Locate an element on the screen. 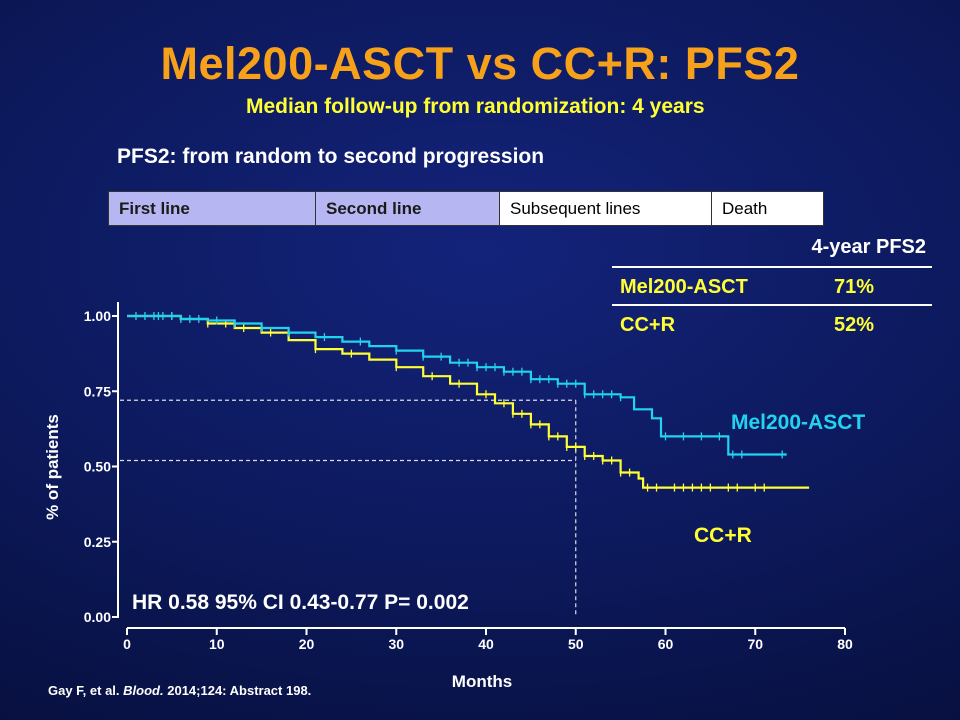 This screenshot has height=720, width=960. series-label-ccr: CC+R is located at coordinates (723, 535).